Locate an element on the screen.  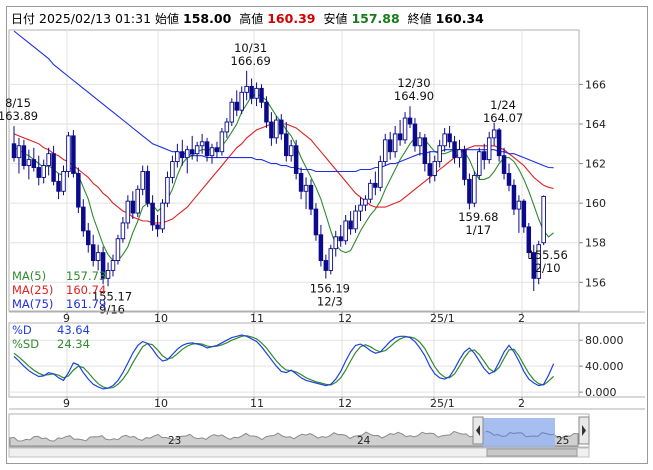
price-tick-label: 160 is located at coordinates (595, 203).